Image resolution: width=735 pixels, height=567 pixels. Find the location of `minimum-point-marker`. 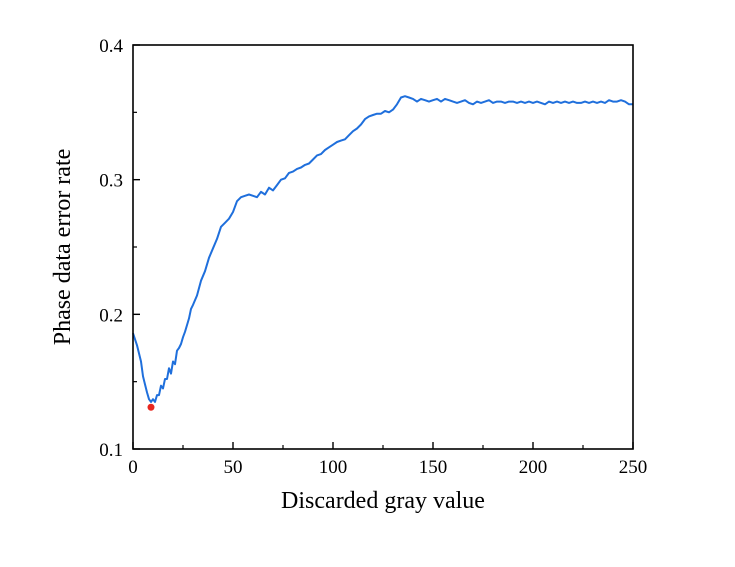

minimum-point-marker is located at coordinates (151, 407).